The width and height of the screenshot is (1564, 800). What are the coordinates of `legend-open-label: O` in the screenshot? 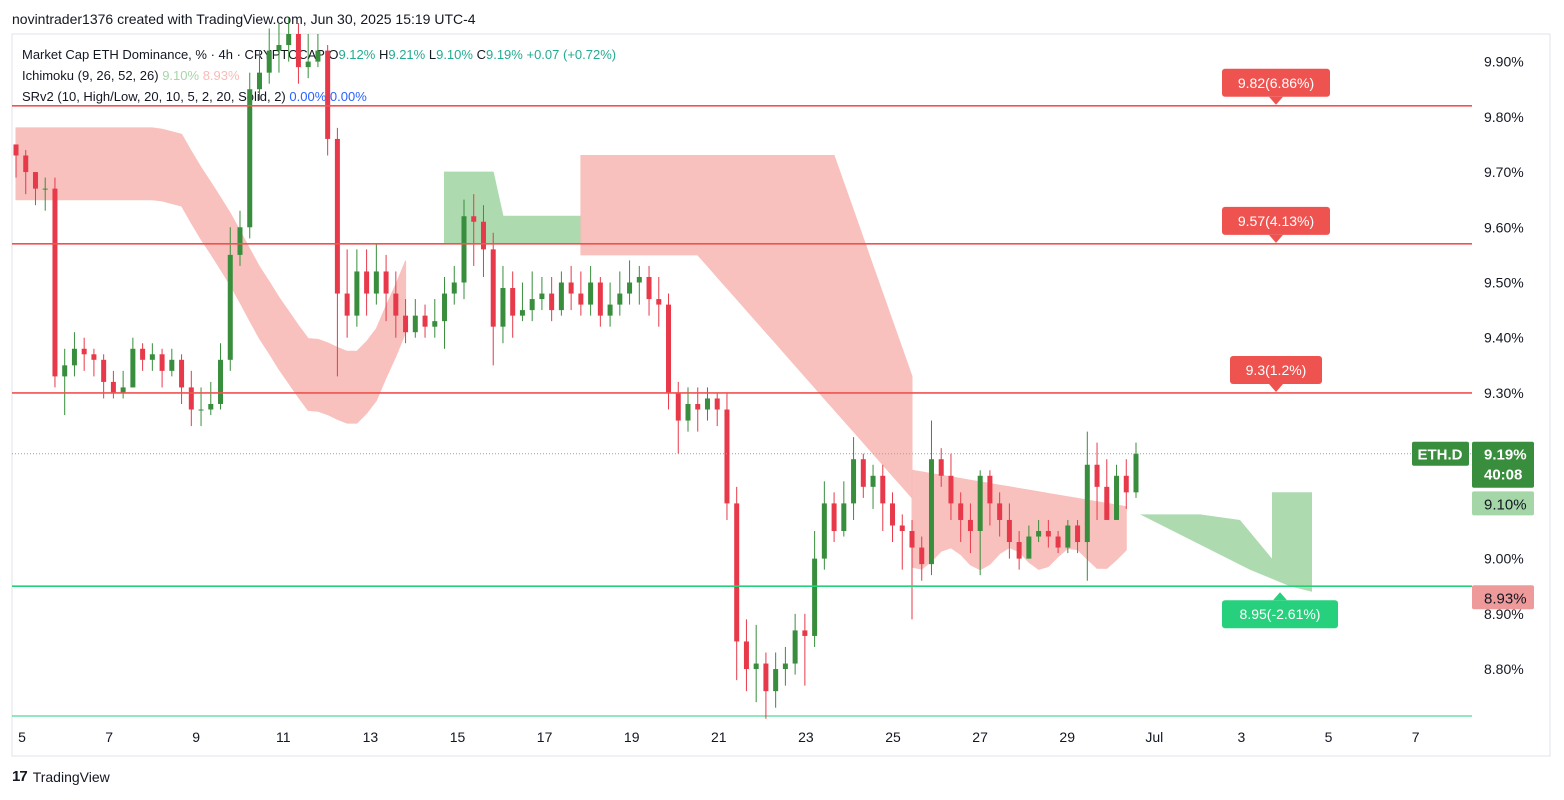 It's located at (333, 54).